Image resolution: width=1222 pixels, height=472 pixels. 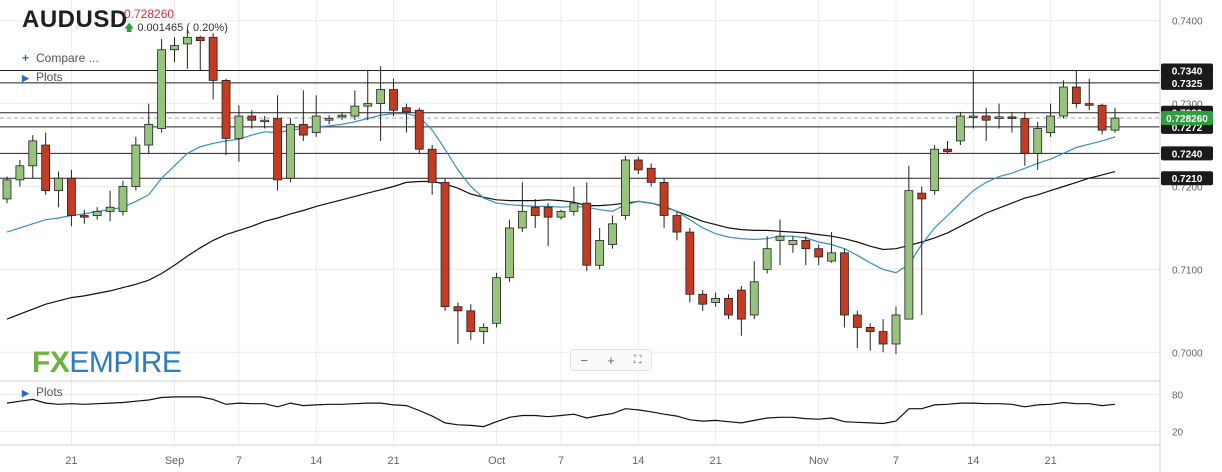 I want to click on x-tick-label: Nov, so click(x=819, y=461).